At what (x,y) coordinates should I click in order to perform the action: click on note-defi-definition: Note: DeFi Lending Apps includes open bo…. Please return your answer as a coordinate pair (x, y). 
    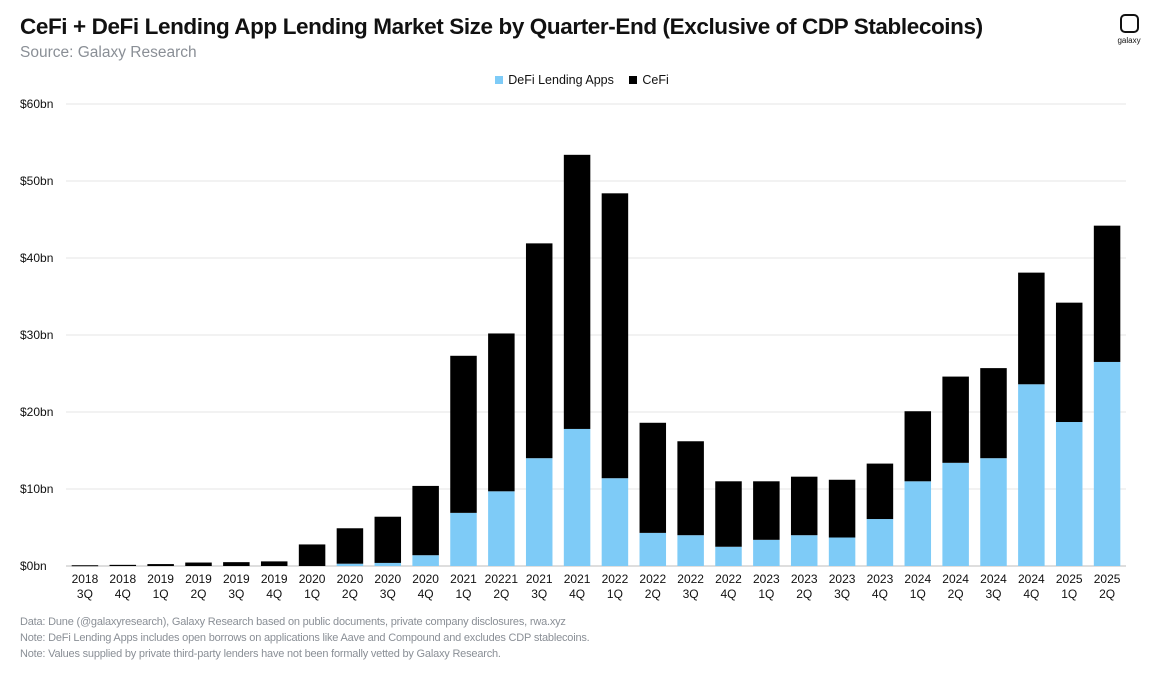
    Looking at the image, I should click on (305, 638).